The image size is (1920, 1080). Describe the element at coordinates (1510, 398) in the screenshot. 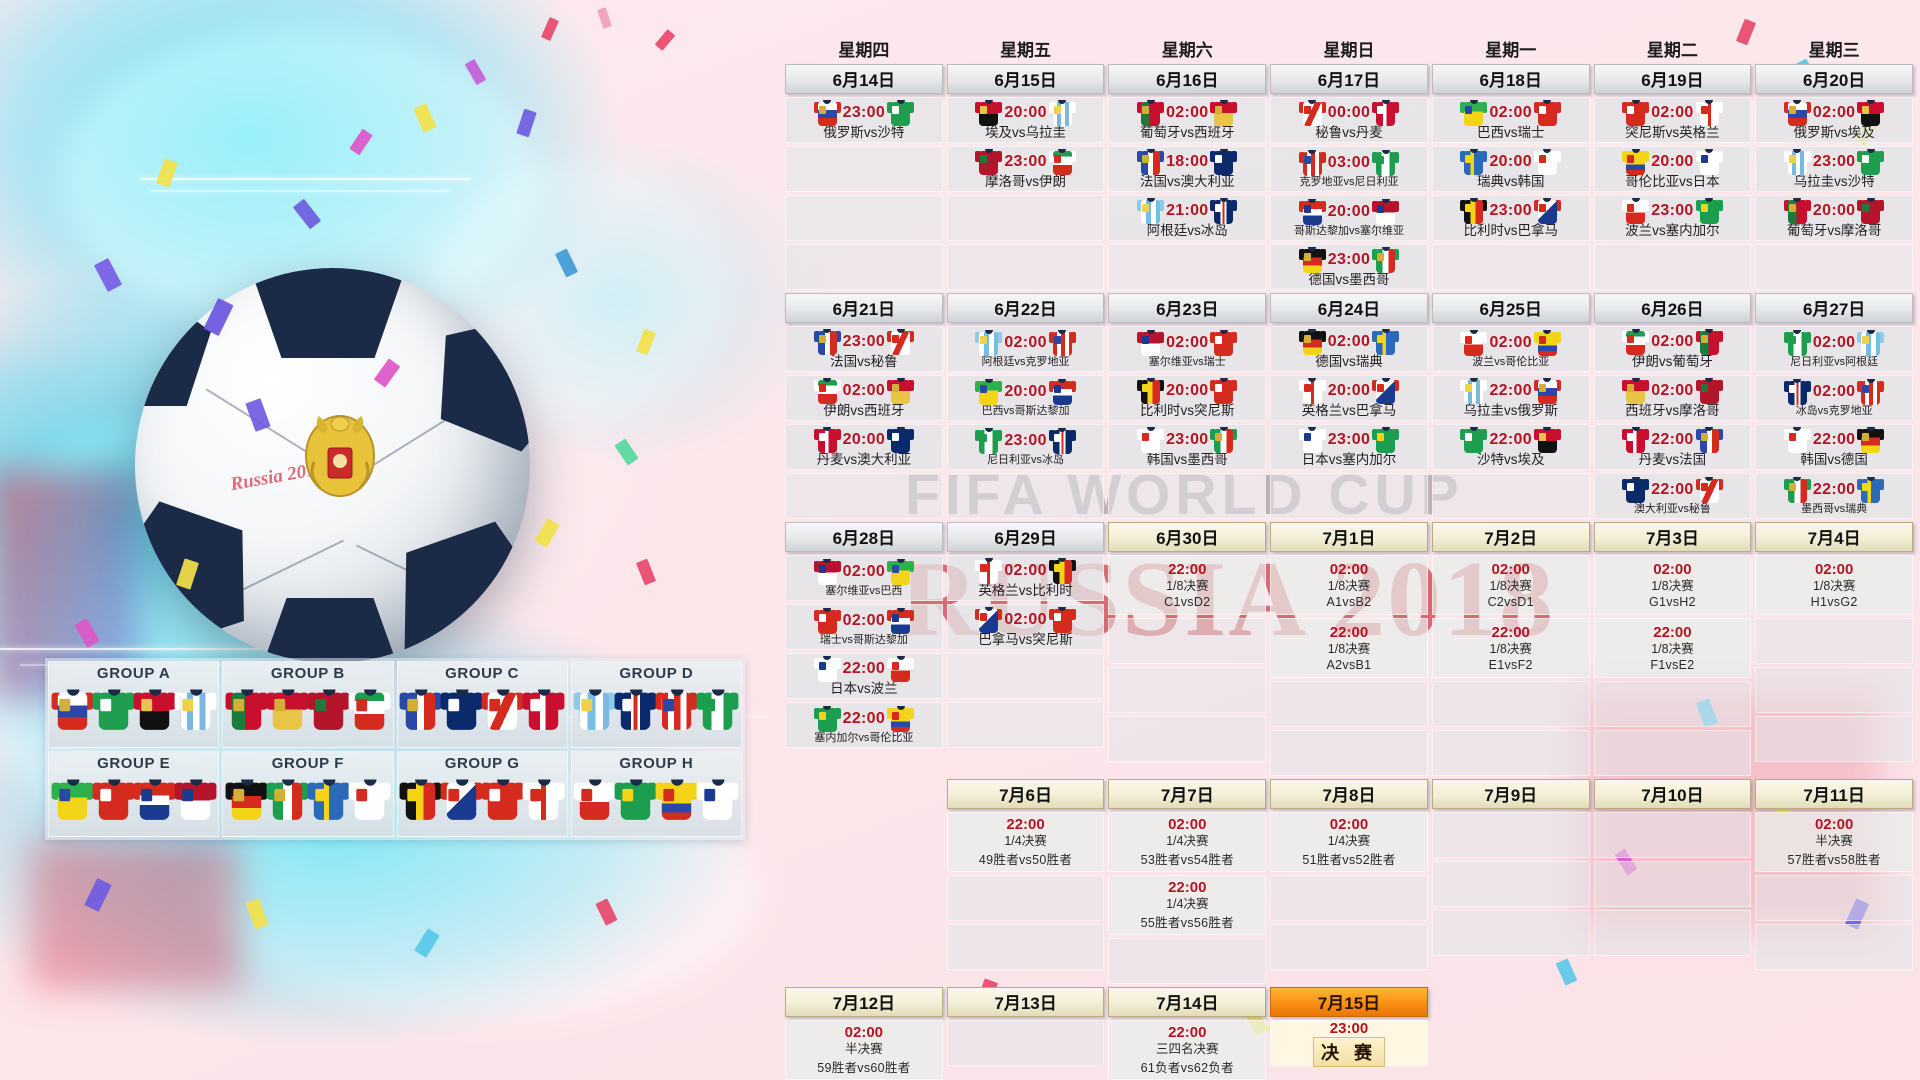

I see `group-match-cell: 22:00 乌拉圭vs俄罗斯` at that location.